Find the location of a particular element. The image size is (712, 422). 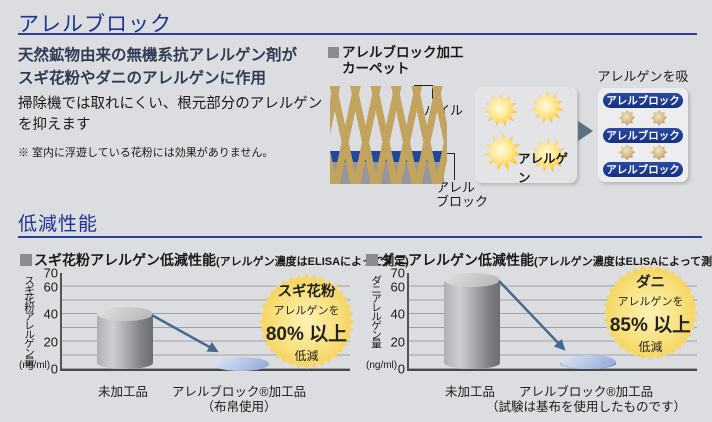

intro-body-line2: を抑えます is located at coordinates (54, 125).